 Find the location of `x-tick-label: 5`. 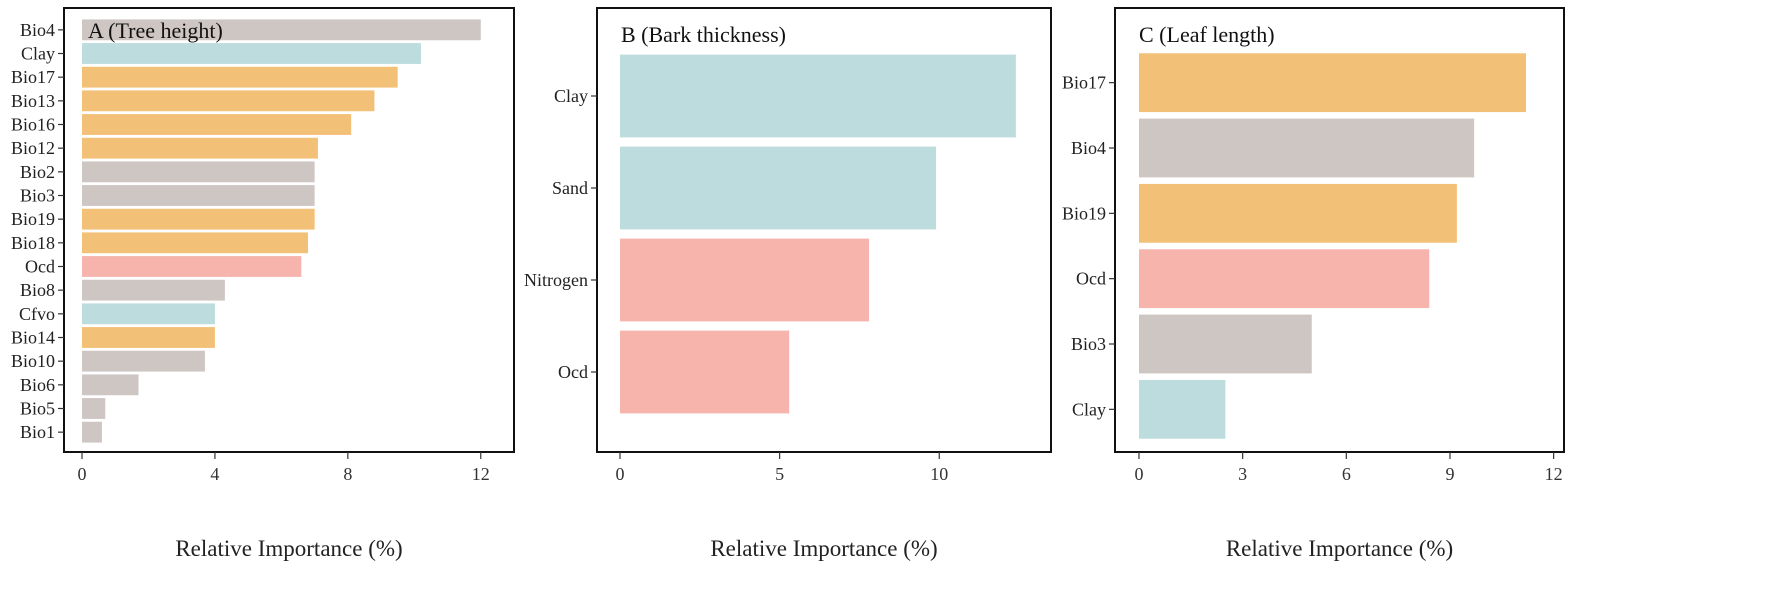

x-tick-label: 5 is located at coordinates (779, 474).